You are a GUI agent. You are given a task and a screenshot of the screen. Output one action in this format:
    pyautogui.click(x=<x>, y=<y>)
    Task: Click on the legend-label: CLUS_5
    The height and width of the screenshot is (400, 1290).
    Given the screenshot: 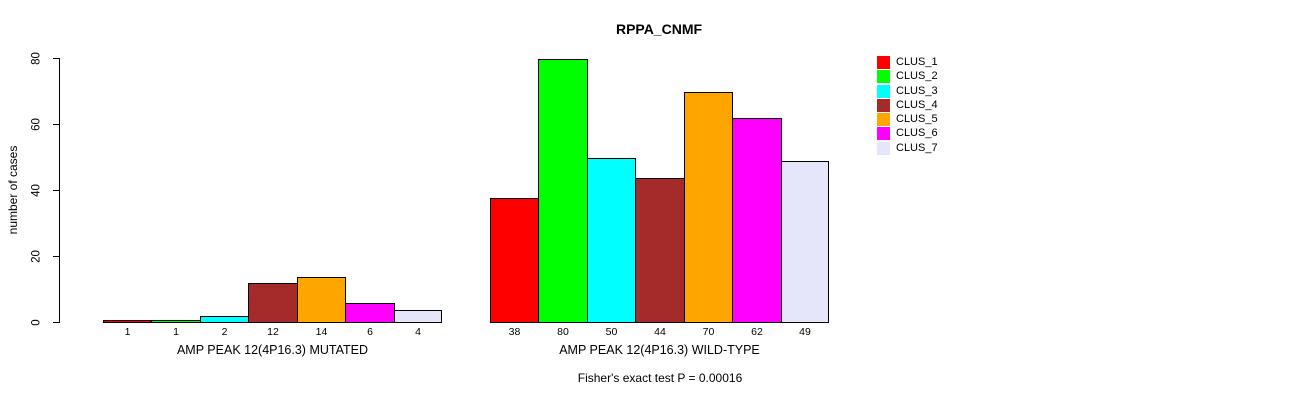 What is the action you would take?
    pyautogui.click(x=917, y=119)
    